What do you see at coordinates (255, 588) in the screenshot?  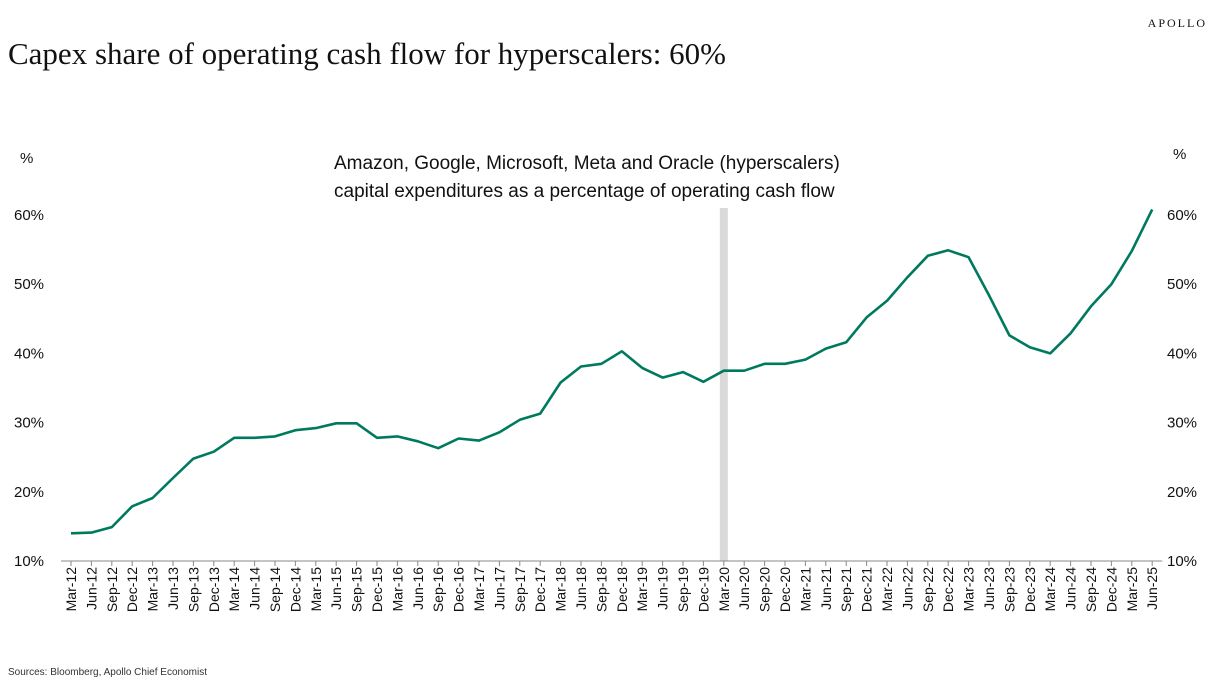 I see `x-tick-label: Jun-14` at bounding box center [255, 588].